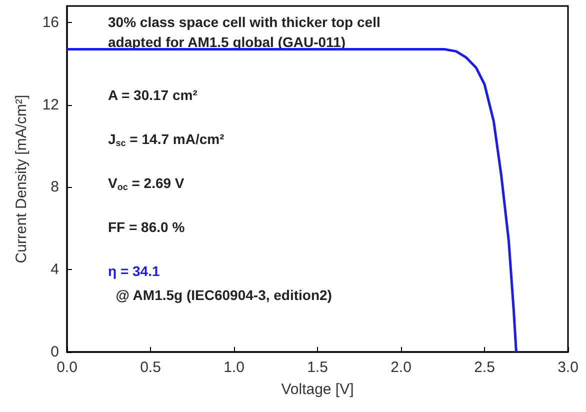 This screenshot has width=586, height=412. What do you see at coordinates (54, 187) in the screenshot?
I see `y-tick-label: 8` at bounding box center [54, 187].